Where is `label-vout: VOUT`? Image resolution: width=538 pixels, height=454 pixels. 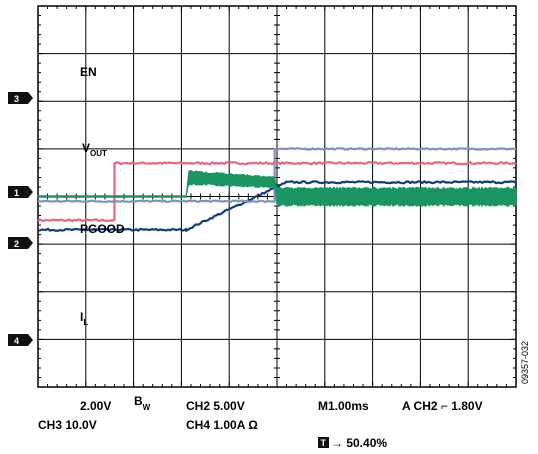
label-vout: VOUT is located at coordinates (94, 149).